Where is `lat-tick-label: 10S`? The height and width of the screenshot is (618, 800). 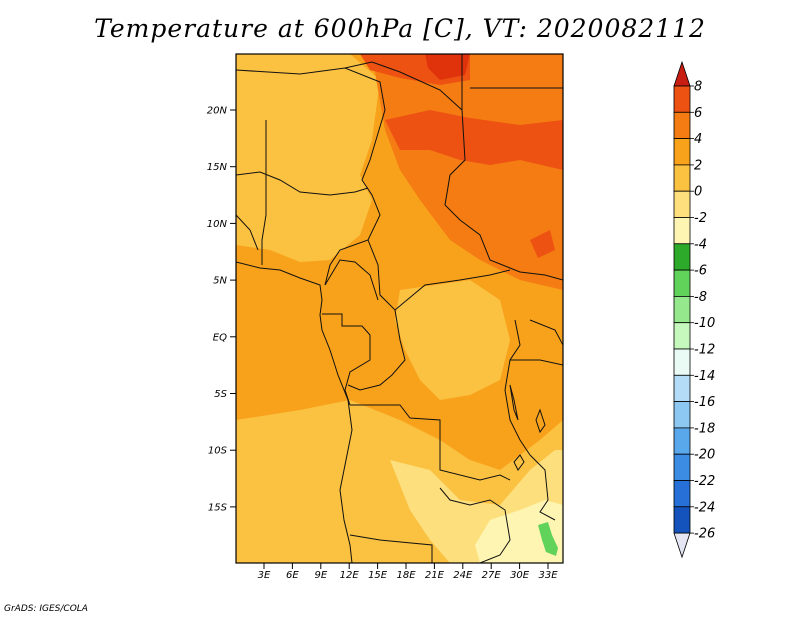 lat-tick-label: 10S is located at coordinates (218, 451).